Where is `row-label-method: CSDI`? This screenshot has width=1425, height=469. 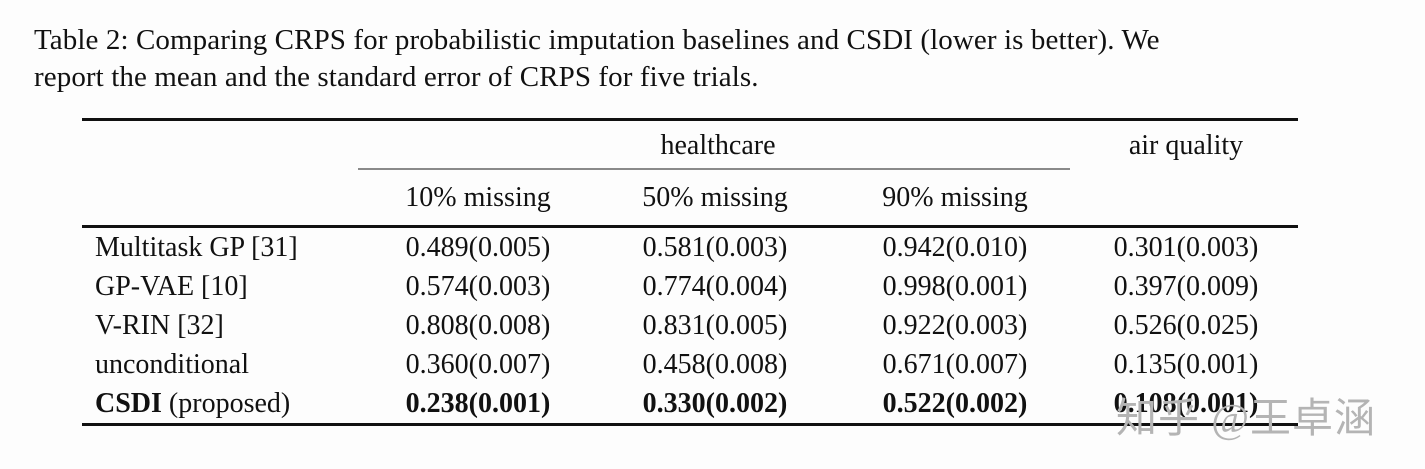
row-label-method: CSDI is located at coordinates (128, 403).